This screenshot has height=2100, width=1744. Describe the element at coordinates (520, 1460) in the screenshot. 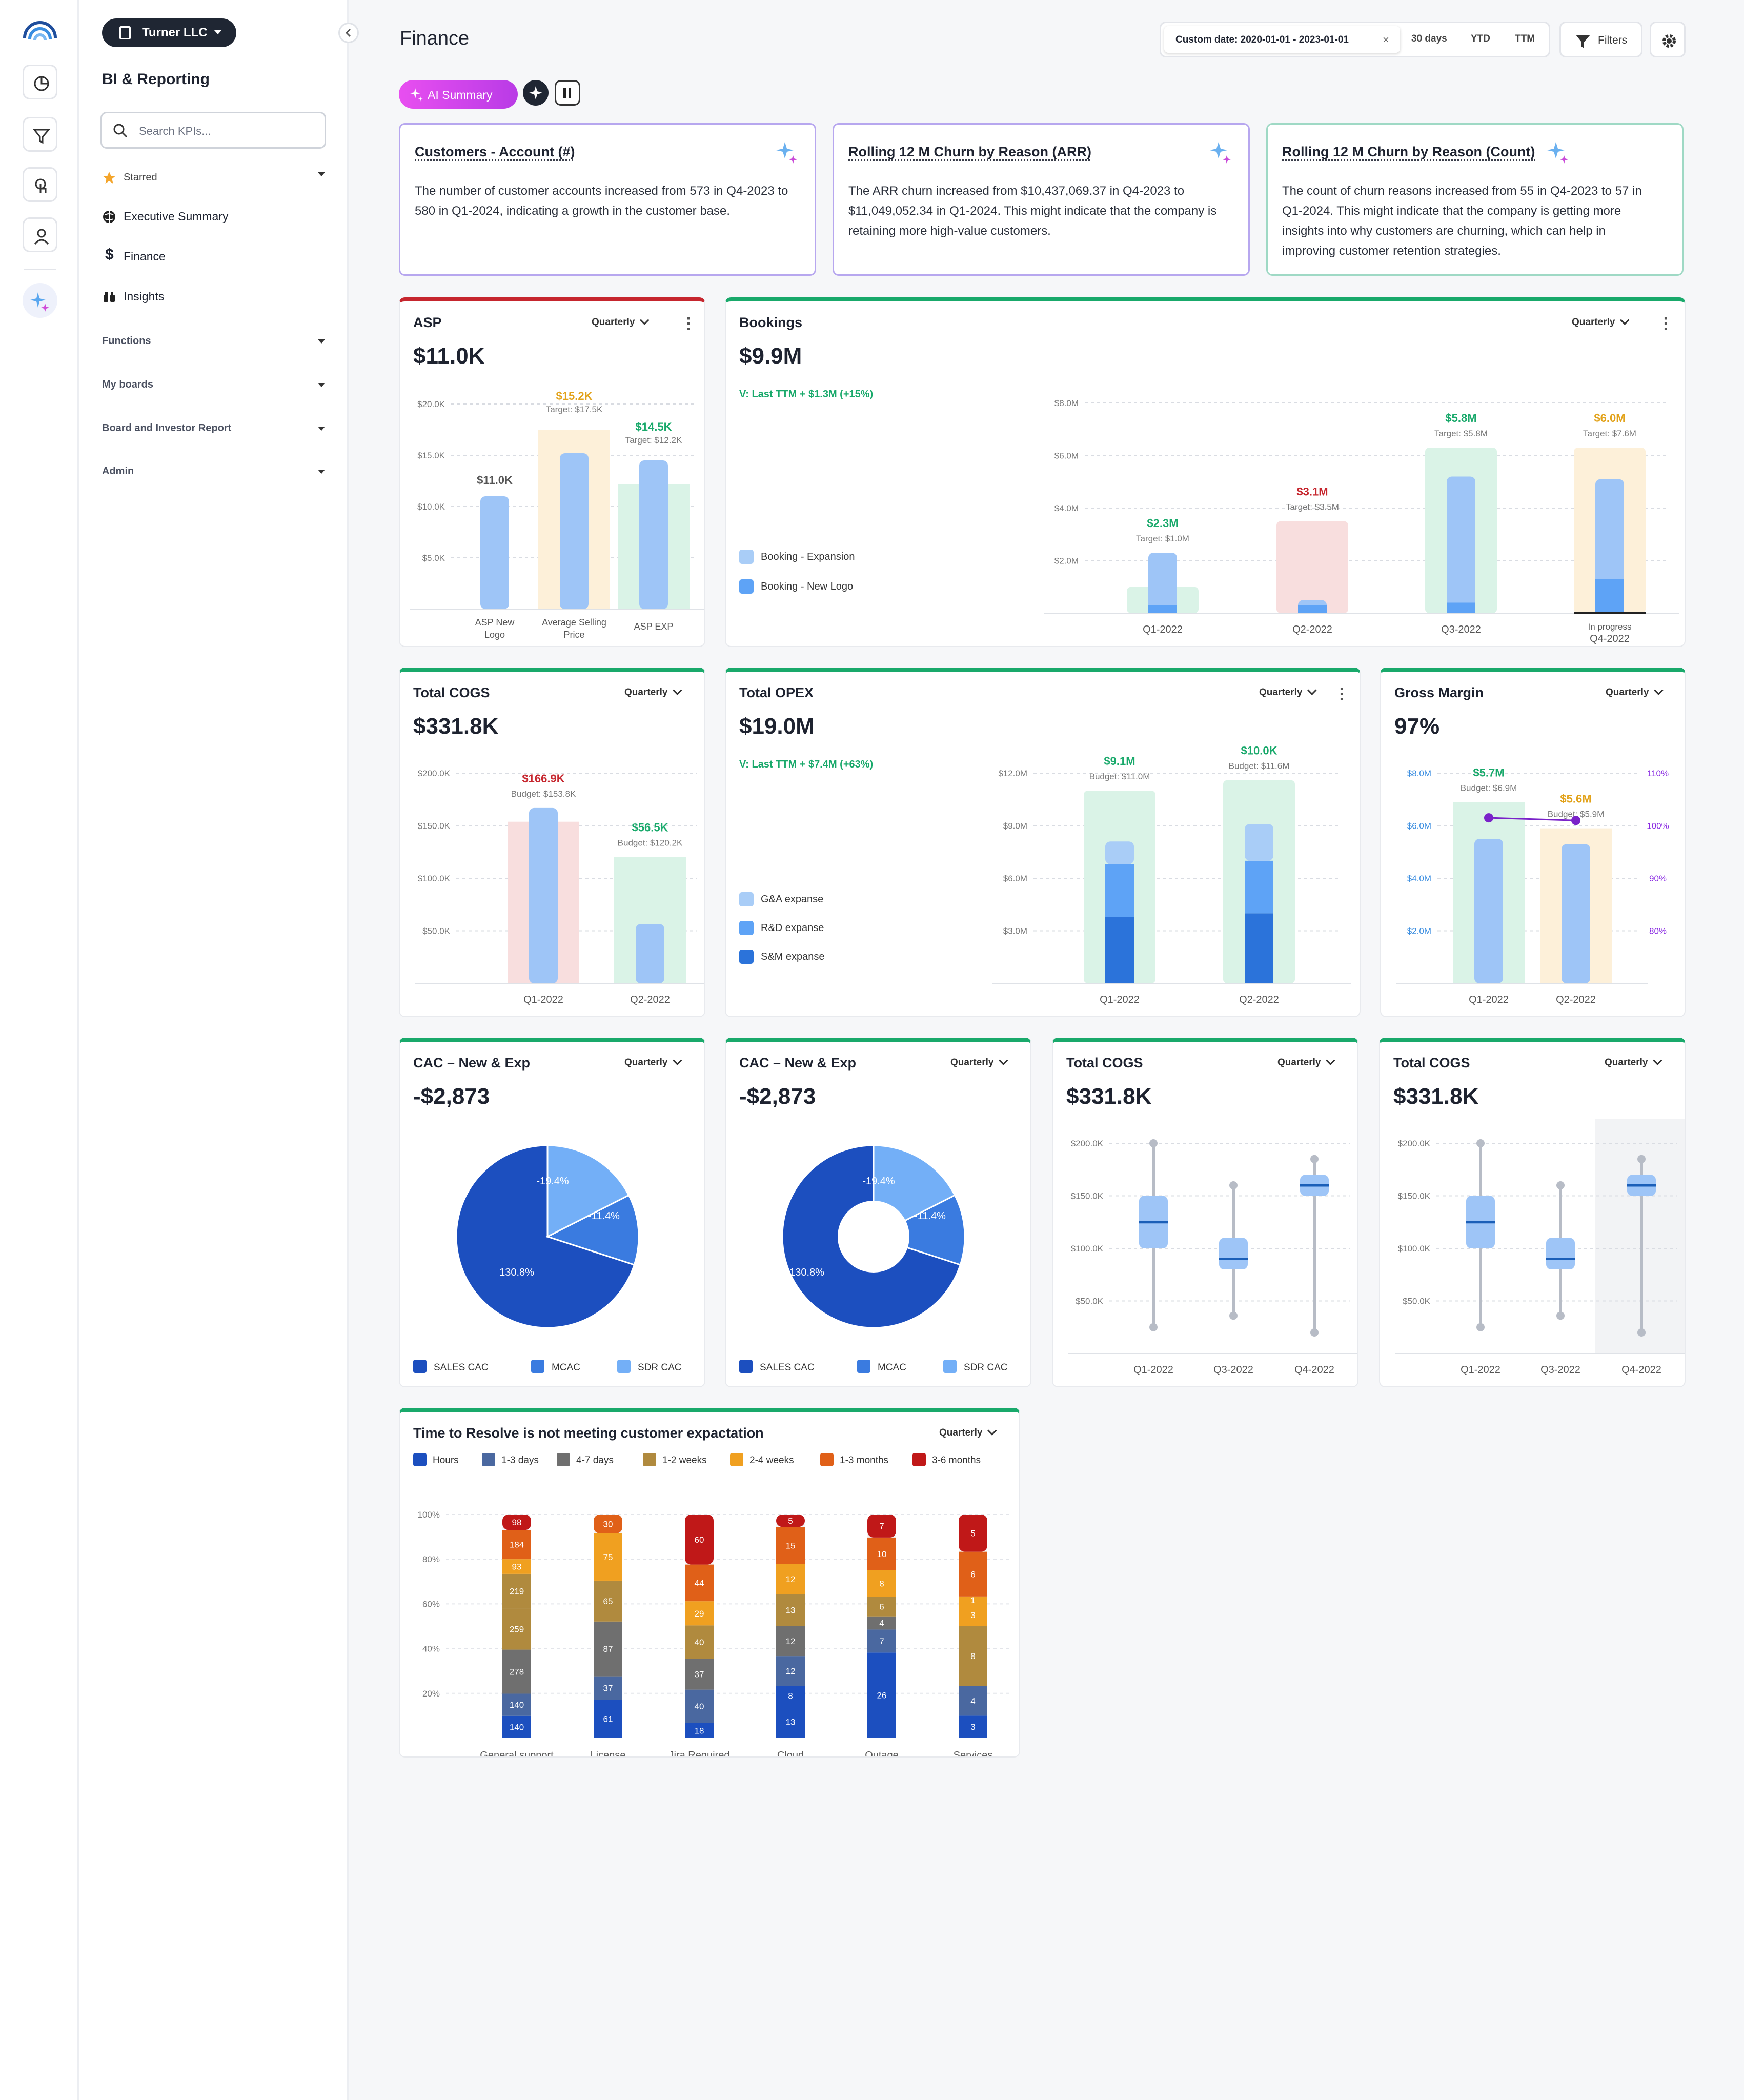

I see `legend-label: 1-3 days` at that location.